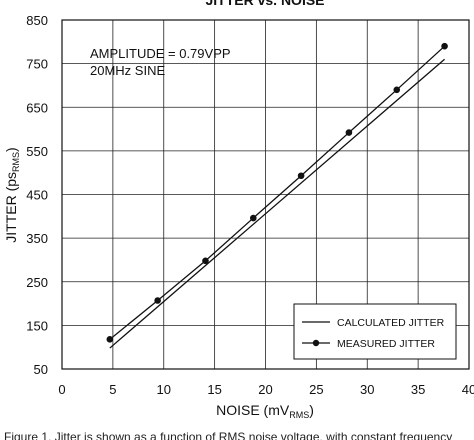 This screenshot has height=440, width=474. I want to click on y-tick-label: 650, so click(37, 107).